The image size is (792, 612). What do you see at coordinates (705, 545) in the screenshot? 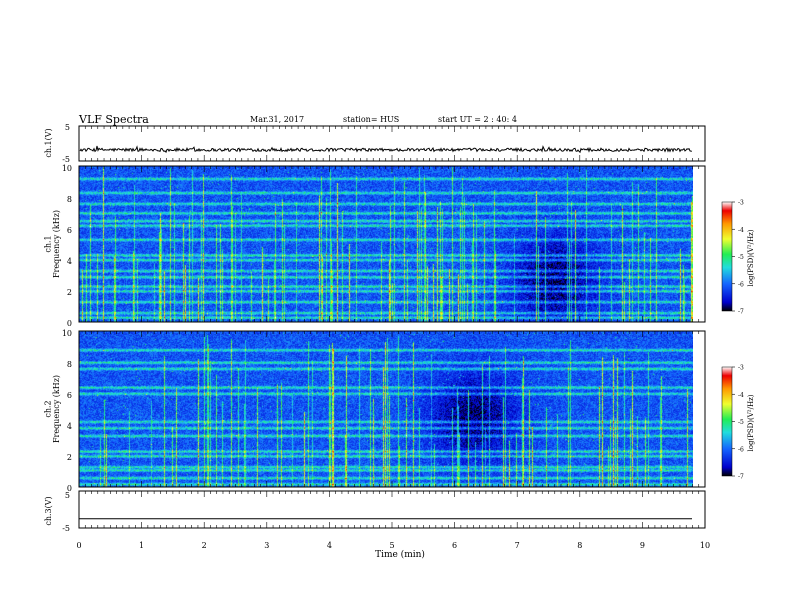
I see `x-tick-10: 10` at bounding box center [705, 545].